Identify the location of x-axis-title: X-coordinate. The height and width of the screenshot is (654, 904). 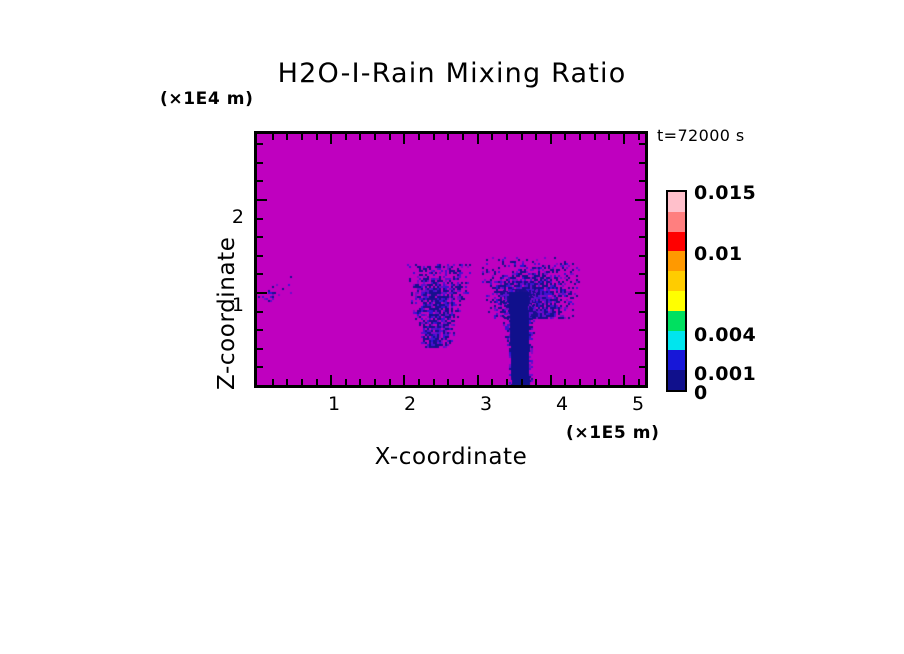
(451, 457).